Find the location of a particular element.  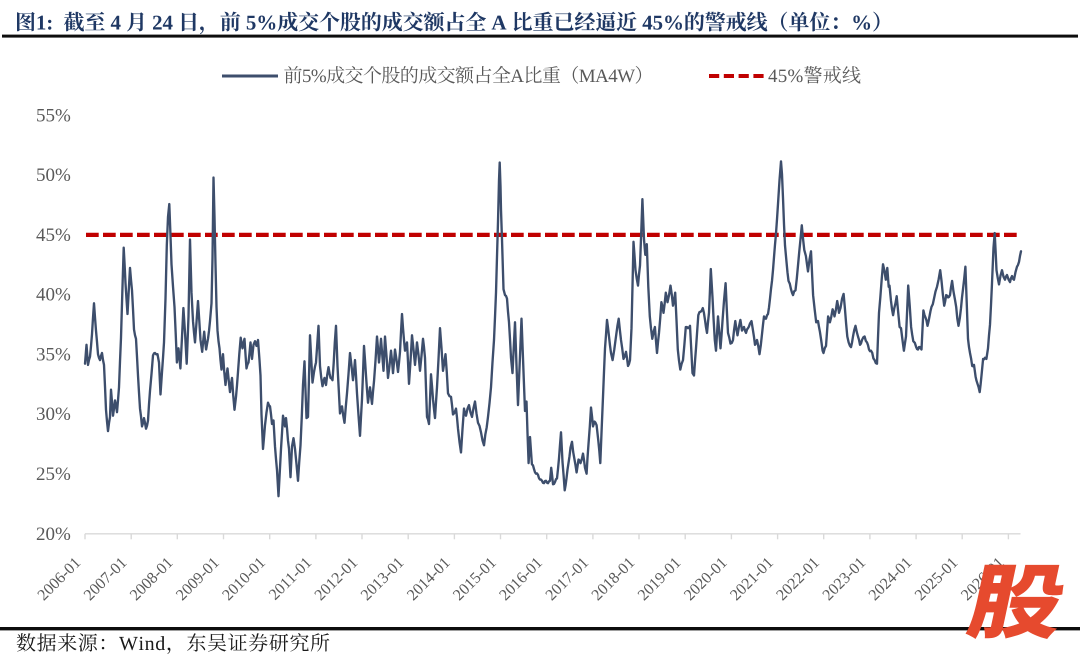

svg-text: 30% is located at coordinates (53, 414).